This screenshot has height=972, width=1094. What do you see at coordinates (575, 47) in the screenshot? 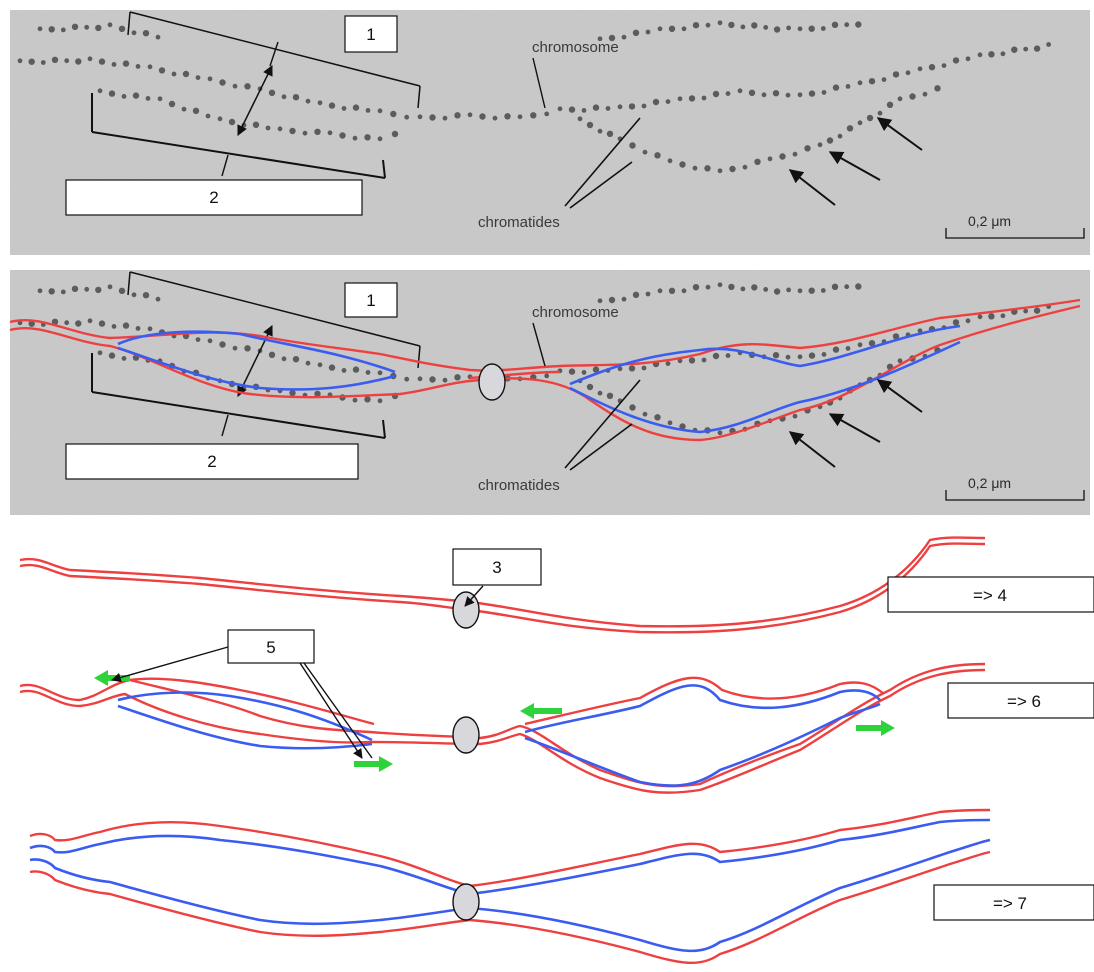
I see `chromosome-label: chromosome` at bounding box center [575, 47].